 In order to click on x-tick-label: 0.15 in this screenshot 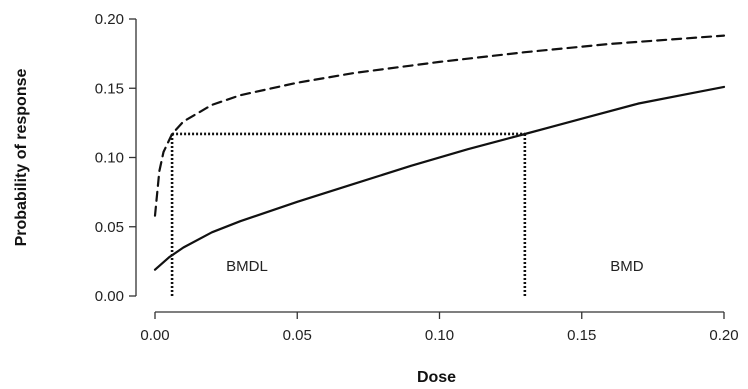, I will do `click(581, 335)`.